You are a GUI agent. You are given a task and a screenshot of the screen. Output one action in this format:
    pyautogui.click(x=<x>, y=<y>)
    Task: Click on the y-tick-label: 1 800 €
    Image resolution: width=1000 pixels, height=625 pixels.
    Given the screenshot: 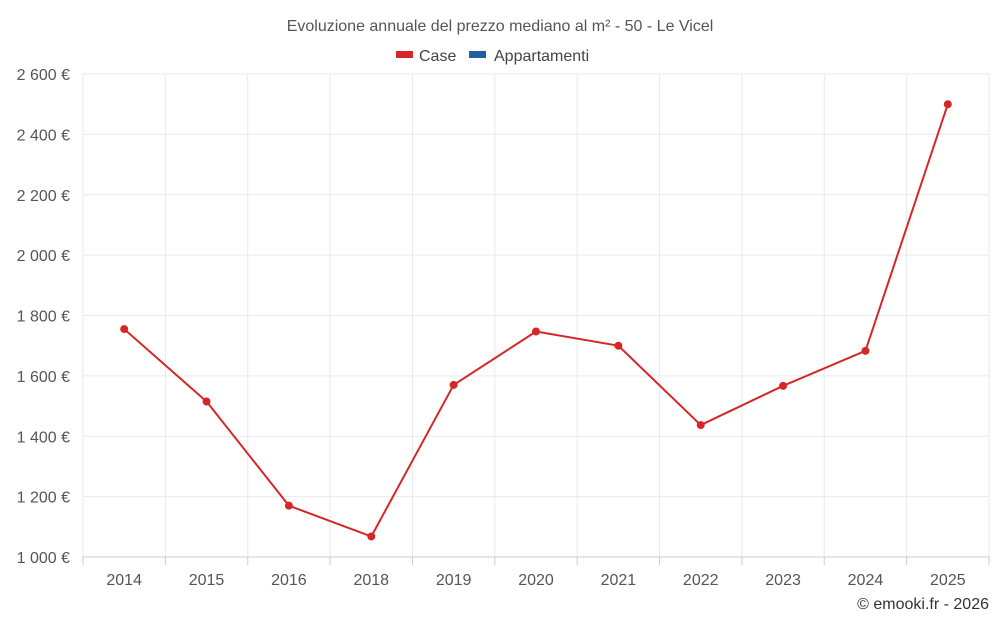 What is the action you would take?
    pyautogui.click(x=43, y=317)
    